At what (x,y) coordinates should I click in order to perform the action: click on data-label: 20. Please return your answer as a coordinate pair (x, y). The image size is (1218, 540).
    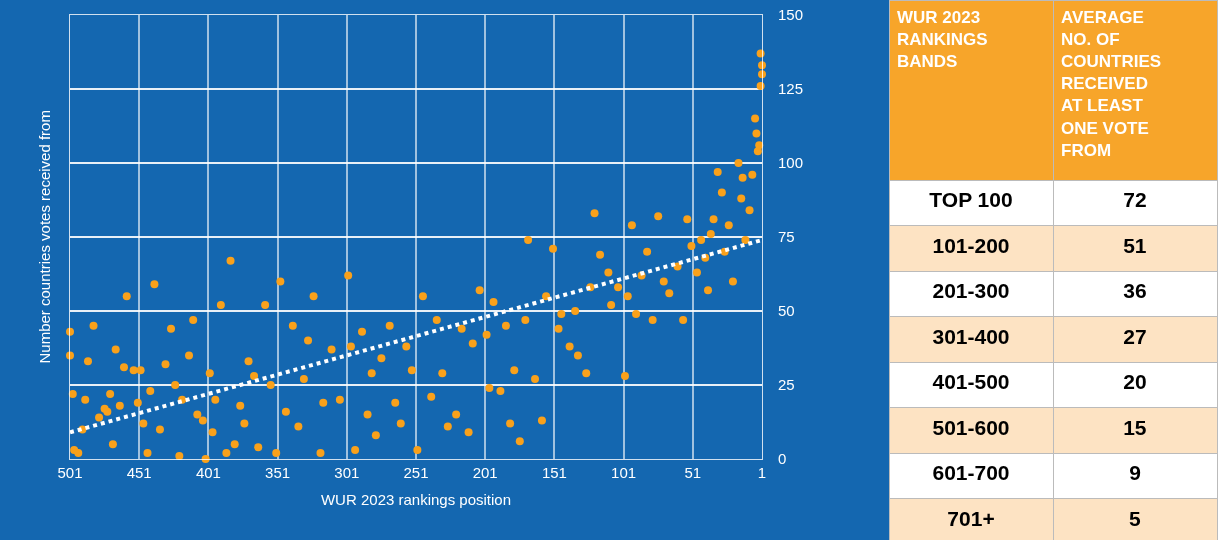
    Looking at the image, I should click on (1135, 381).